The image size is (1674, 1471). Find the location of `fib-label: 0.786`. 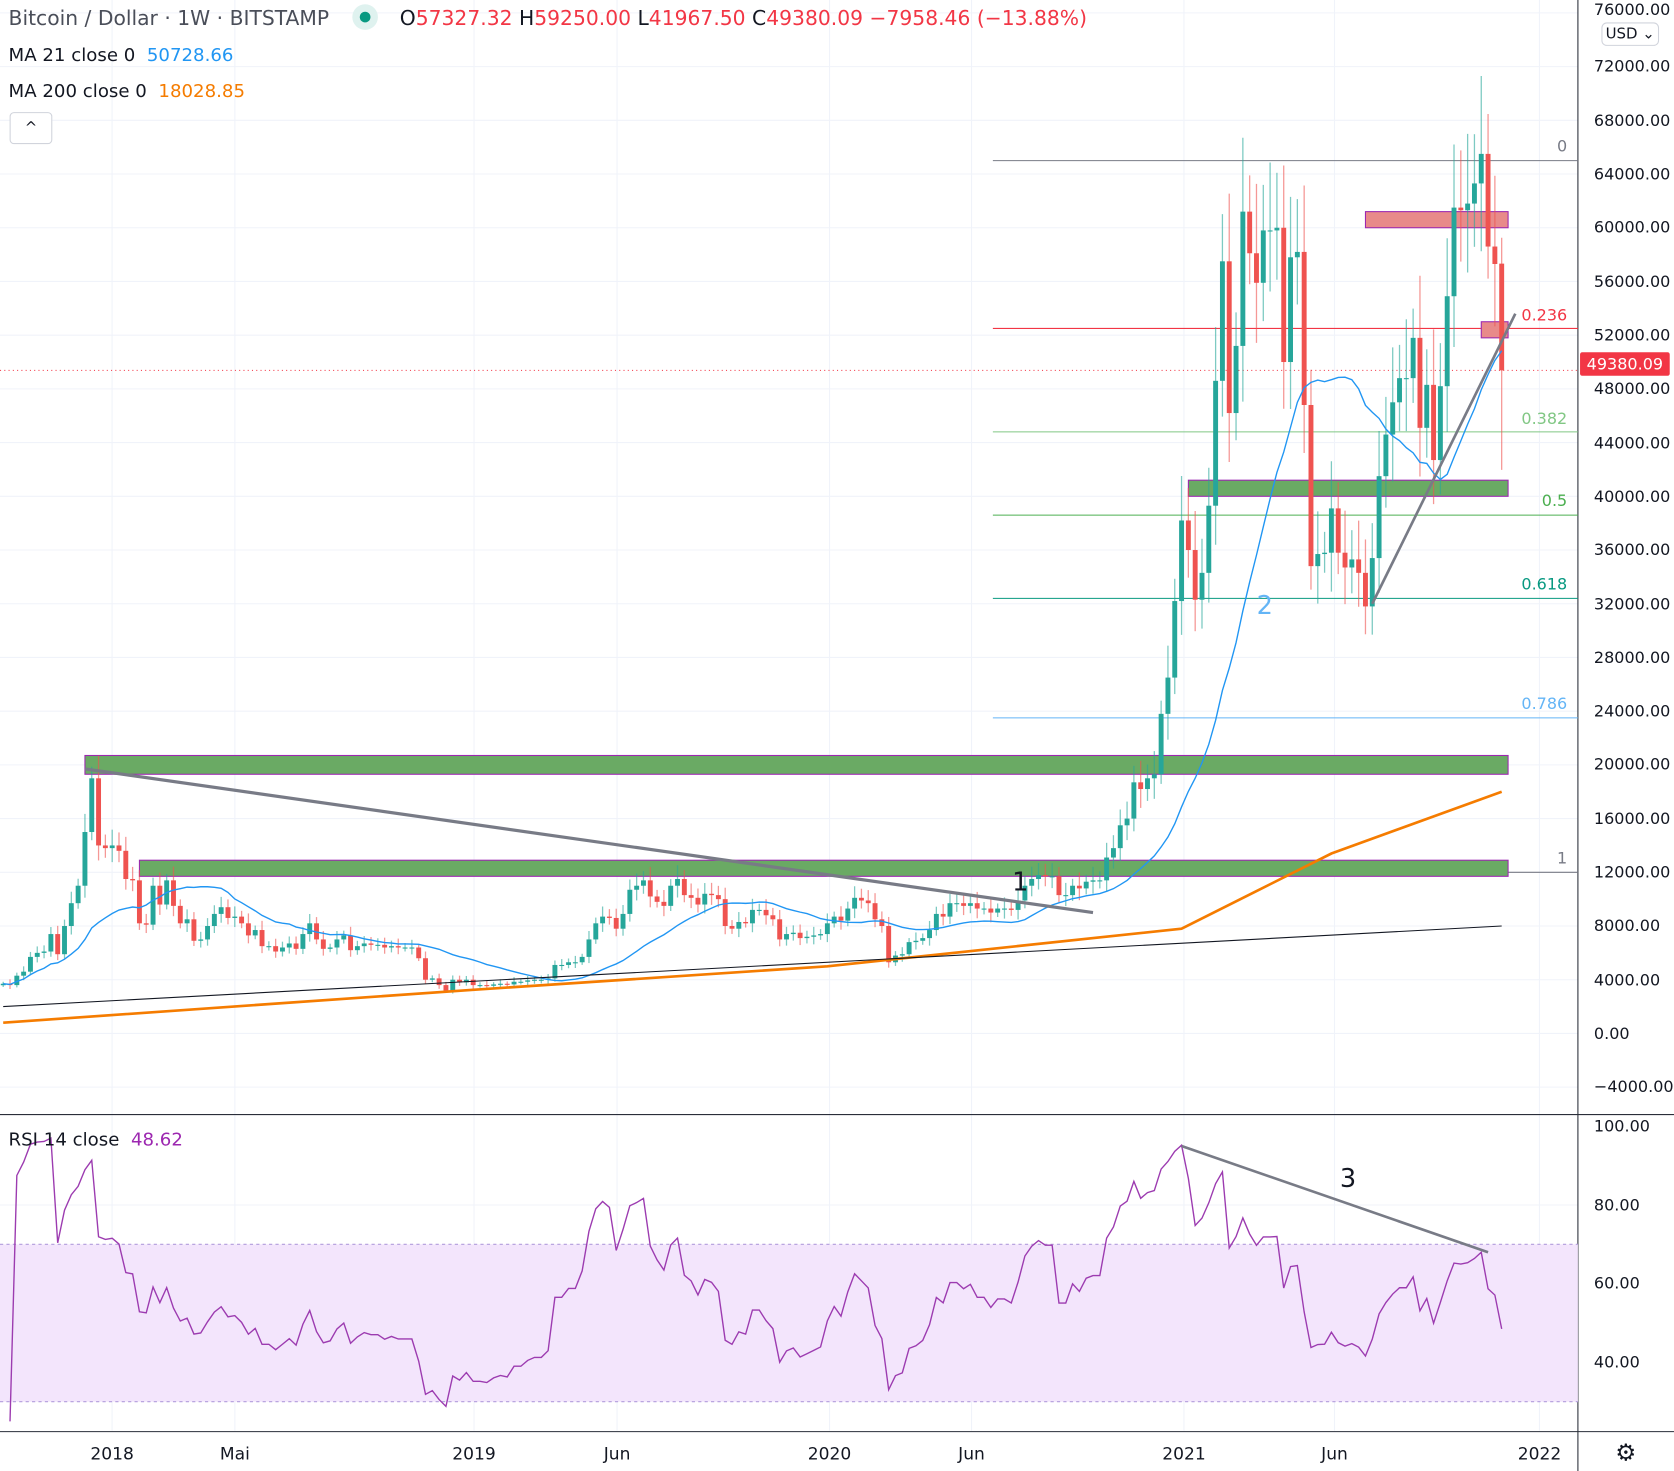

fib-label: 0.786 is located at coordinates (1544, 704).